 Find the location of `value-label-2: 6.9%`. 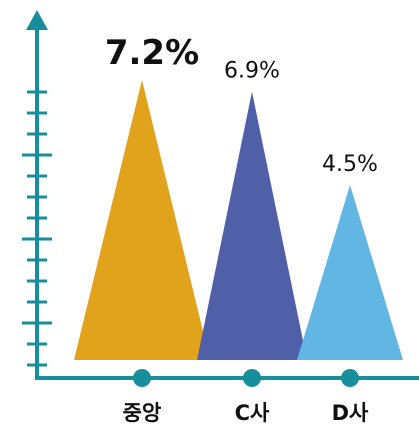

value-label-2: 6.9% is located at coordinates (252, 71).